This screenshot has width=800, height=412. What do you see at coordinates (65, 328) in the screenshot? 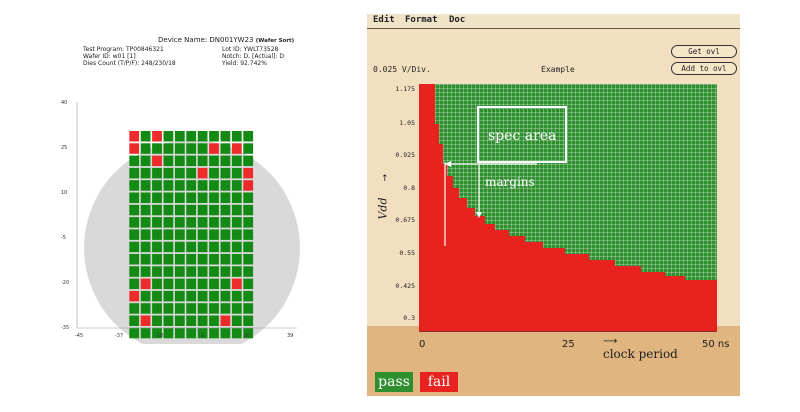
I see `wafer-y-tick: -35` at bounding box center [65, 328].